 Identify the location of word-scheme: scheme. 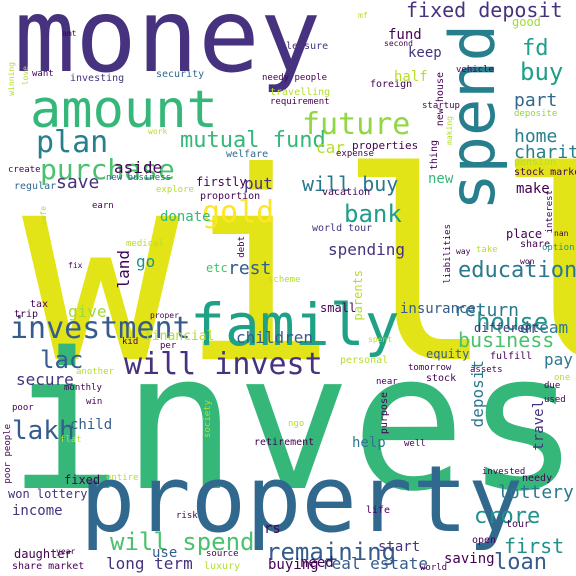
(284, 280).